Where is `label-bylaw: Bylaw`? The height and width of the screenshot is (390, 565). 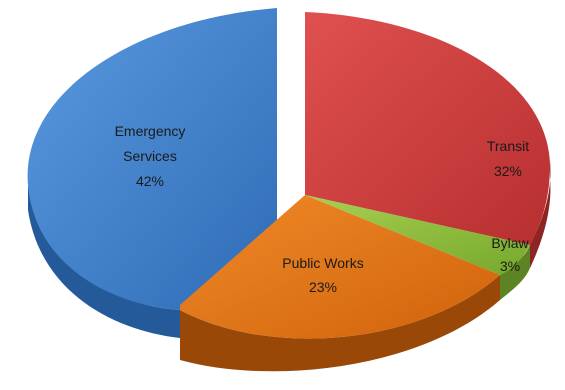
label-bylaw: Bylaw is located at coordinates (510, 243).